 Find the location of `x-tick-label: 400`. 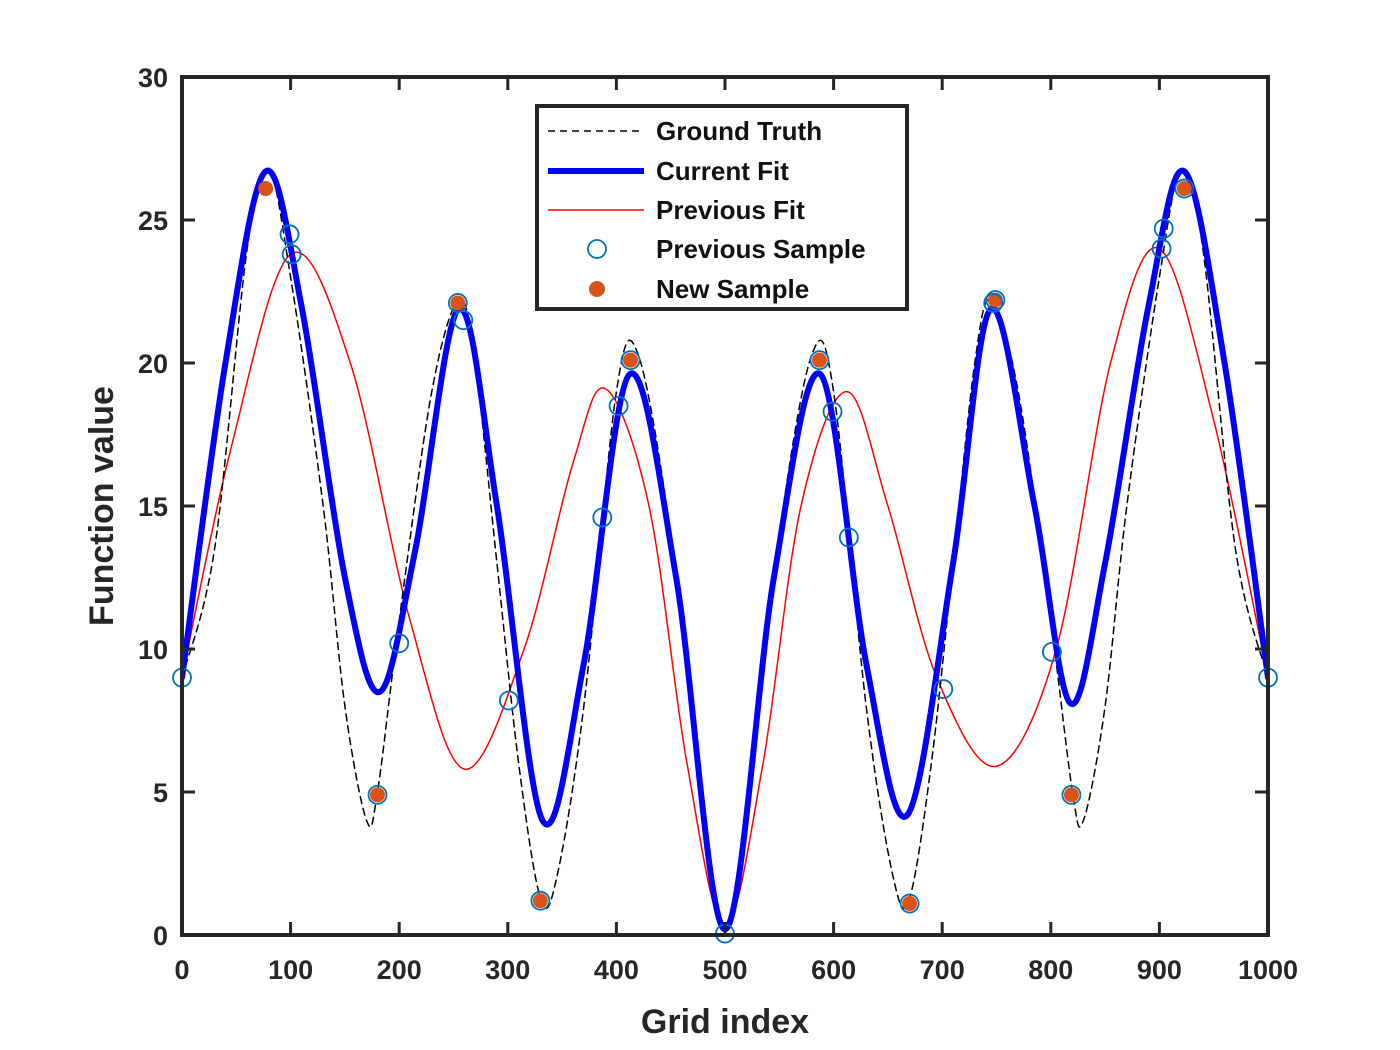

x-tick-label: 400 is located at coordinates (616, 970).